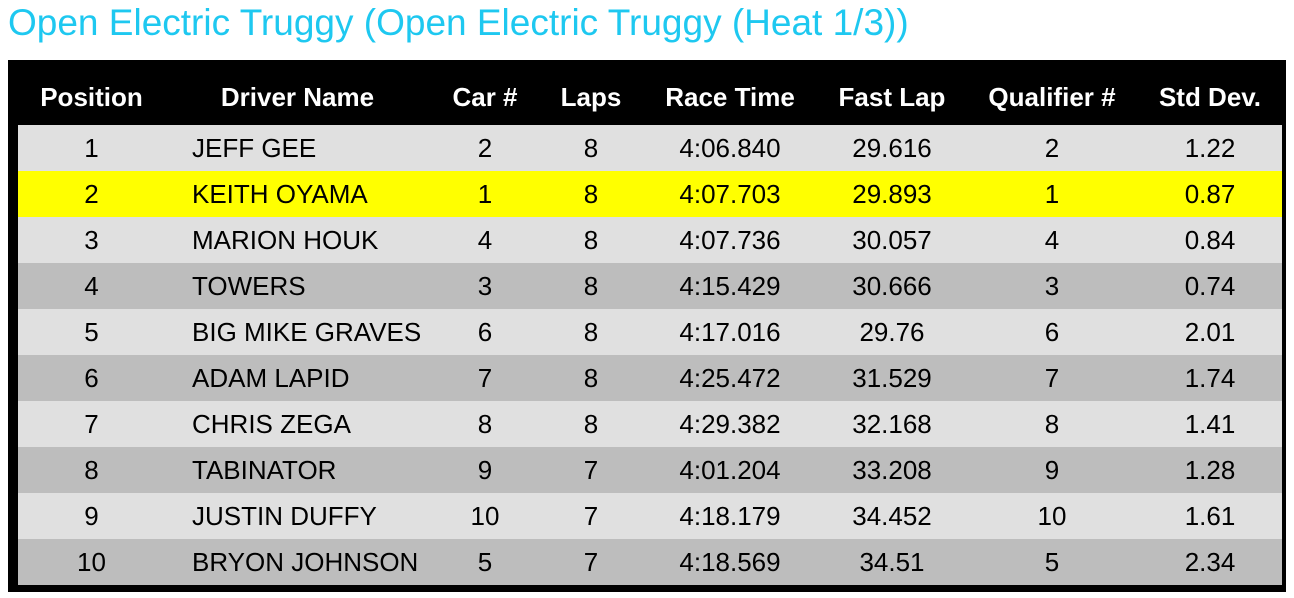 This screenshot has height=598, width=1294. What do you see at coordinates (1210, 561) in the screenshot?
I see `result-cell: 2.34` at bounding box center [1210, 561].